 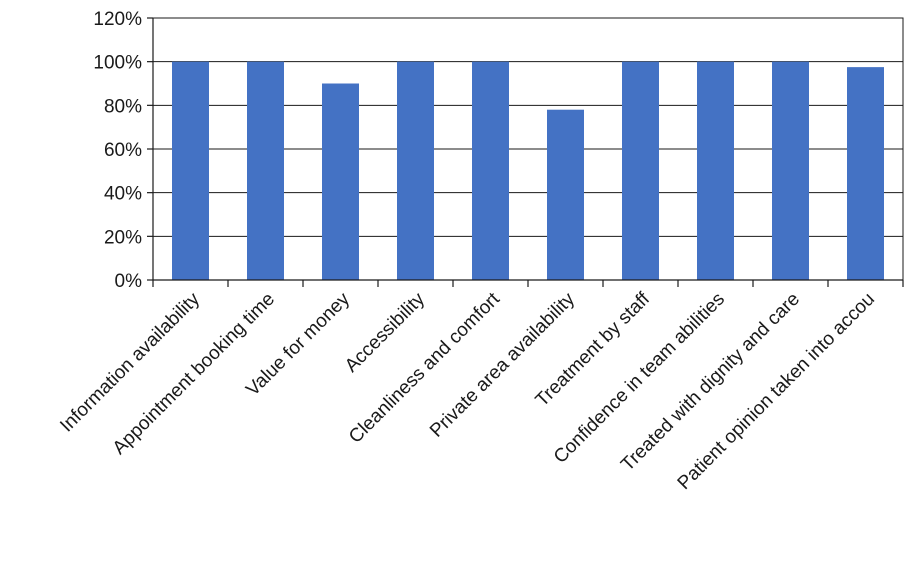 I want to click on x-category-label: Private area availability, so click(x=502, y=364).